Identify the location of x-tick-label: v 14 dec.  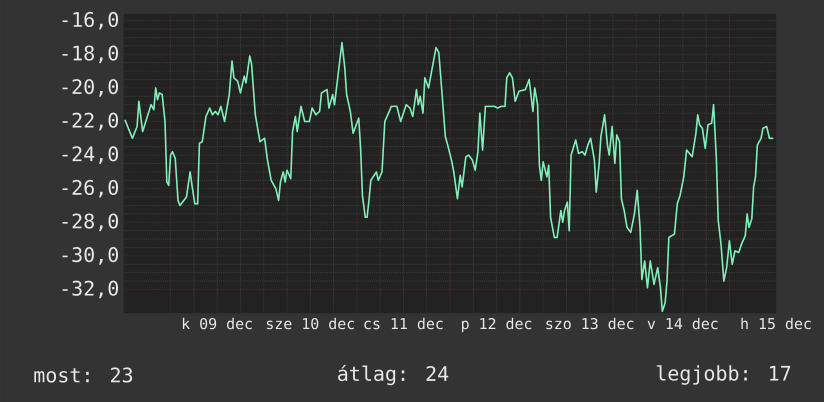
(683, 324).